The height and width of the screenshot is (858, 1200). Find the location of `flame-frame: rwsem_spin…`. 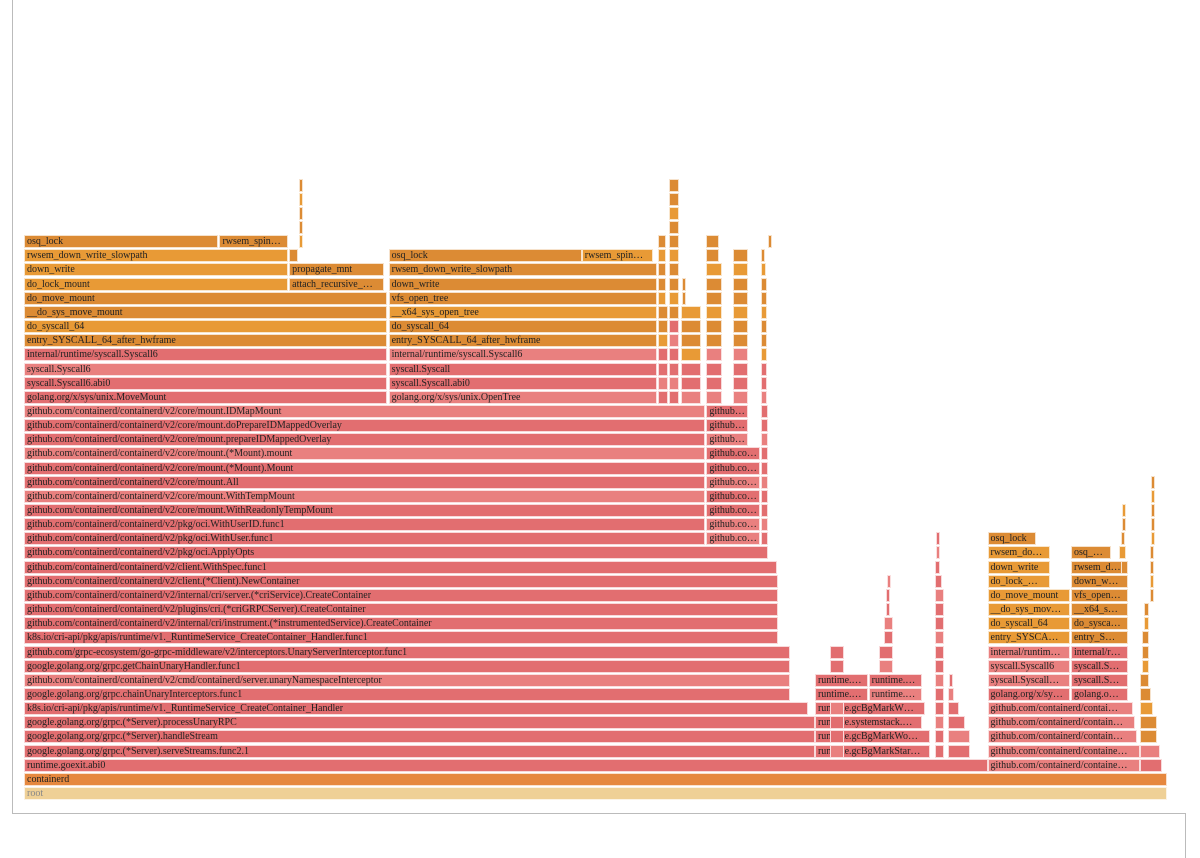

flame-frame: rwsem_spin… is located at coordinates (254, 242).